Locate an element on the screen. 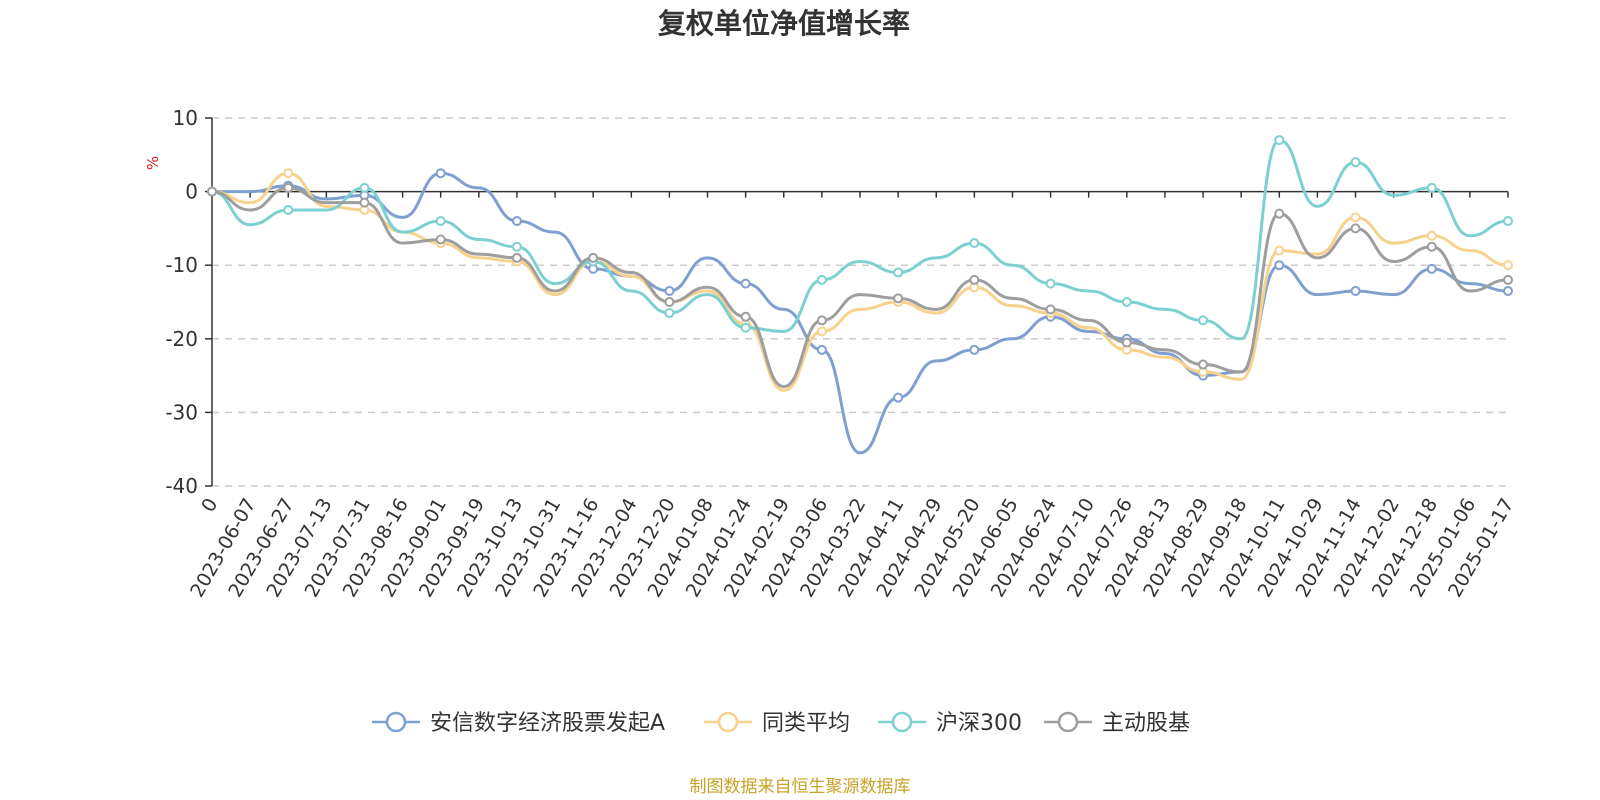 The height and width of the screenshot is (800, 1600). legend-item-0: 安信数字经济股票发起A is located at coordinates (518, 723).